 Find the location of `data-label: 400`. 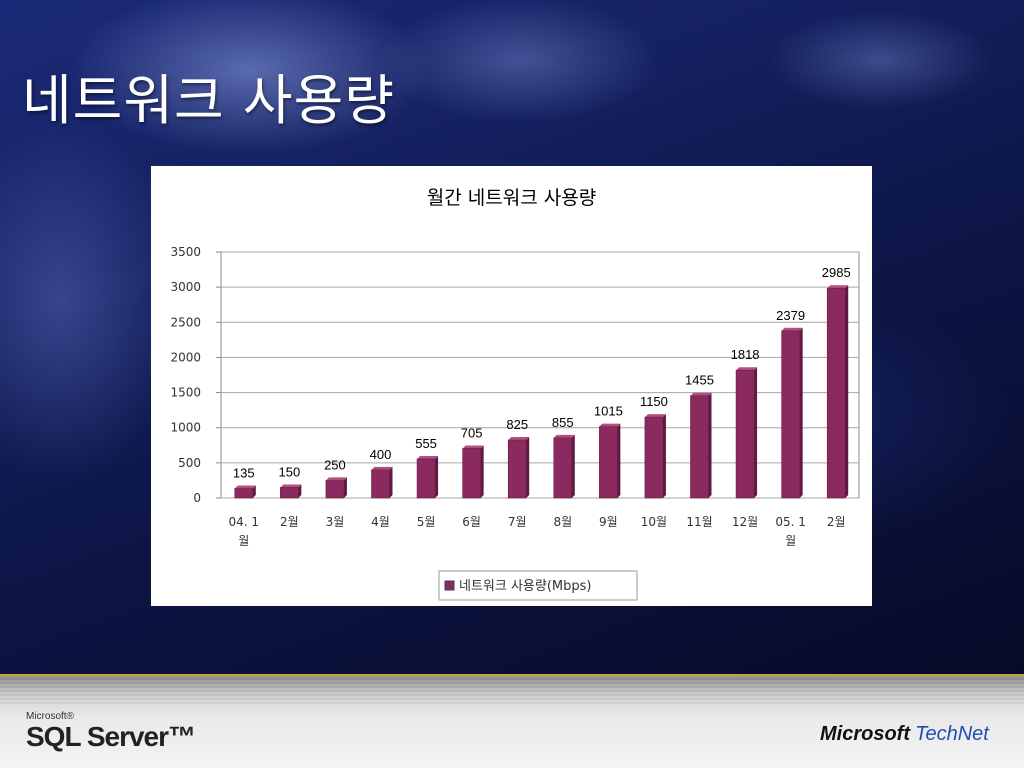

data-label: 400 is located at coordinates (381, 454).